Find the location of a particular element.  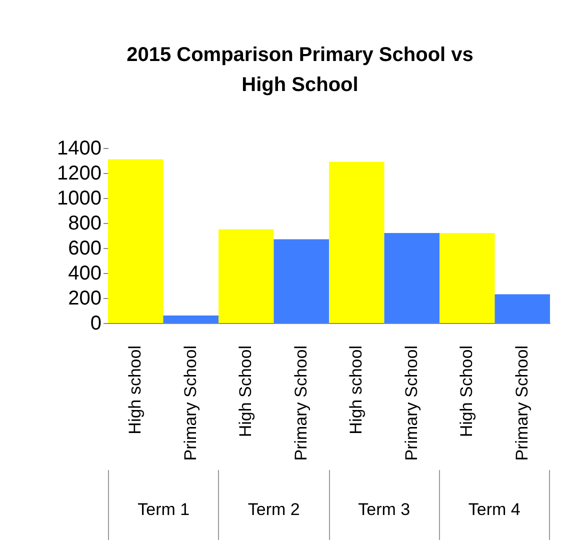

y-tick-label: 1200 is located at coordinates (79, 173).